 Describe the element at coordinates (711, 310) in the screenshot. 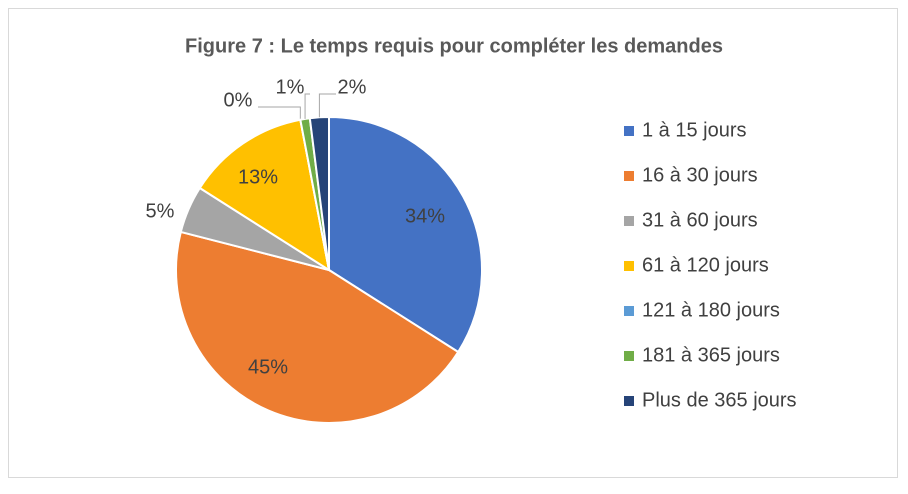

I see `legend-label: 121 à 180 jours` at that location.